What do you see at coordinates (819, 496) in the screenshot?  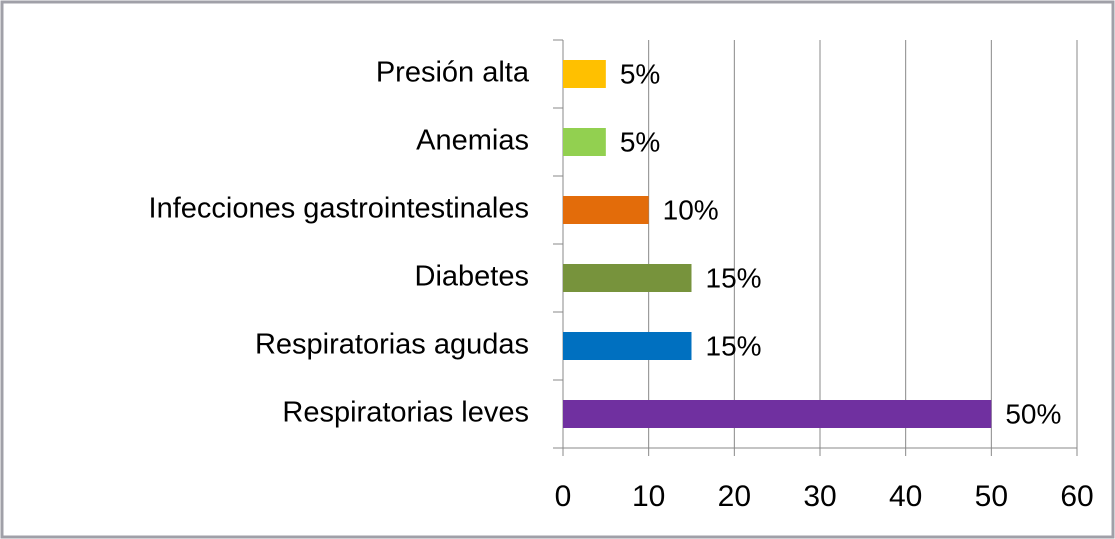 I see `x-tick-label: 30` at bounding box center [819, 496].